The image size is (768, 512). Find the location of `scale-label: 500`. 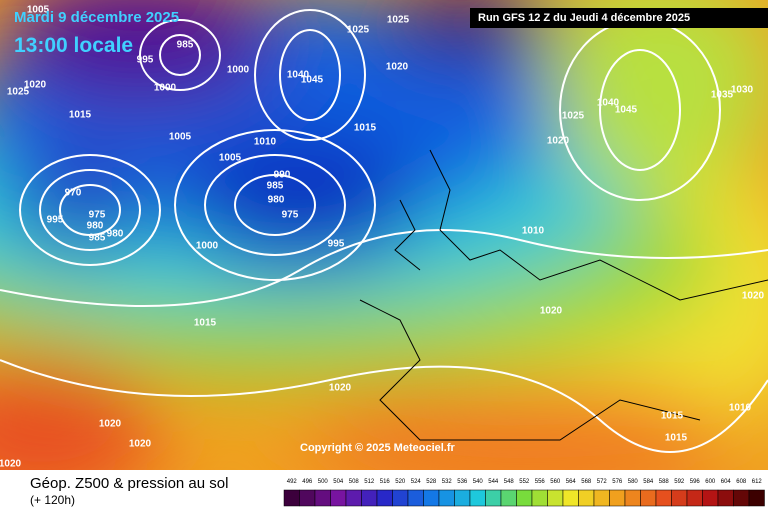

scale-label: 500 is located at coordinates (323, 482).